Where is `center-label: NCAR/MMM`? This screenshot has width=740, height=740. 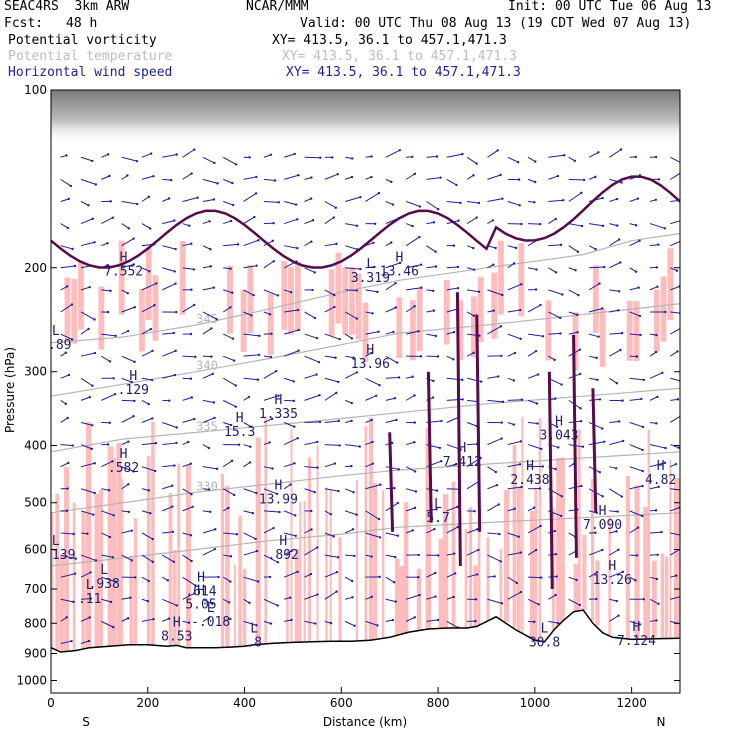 center-label: NCAR/MMM is located at coordinates (277, 7).